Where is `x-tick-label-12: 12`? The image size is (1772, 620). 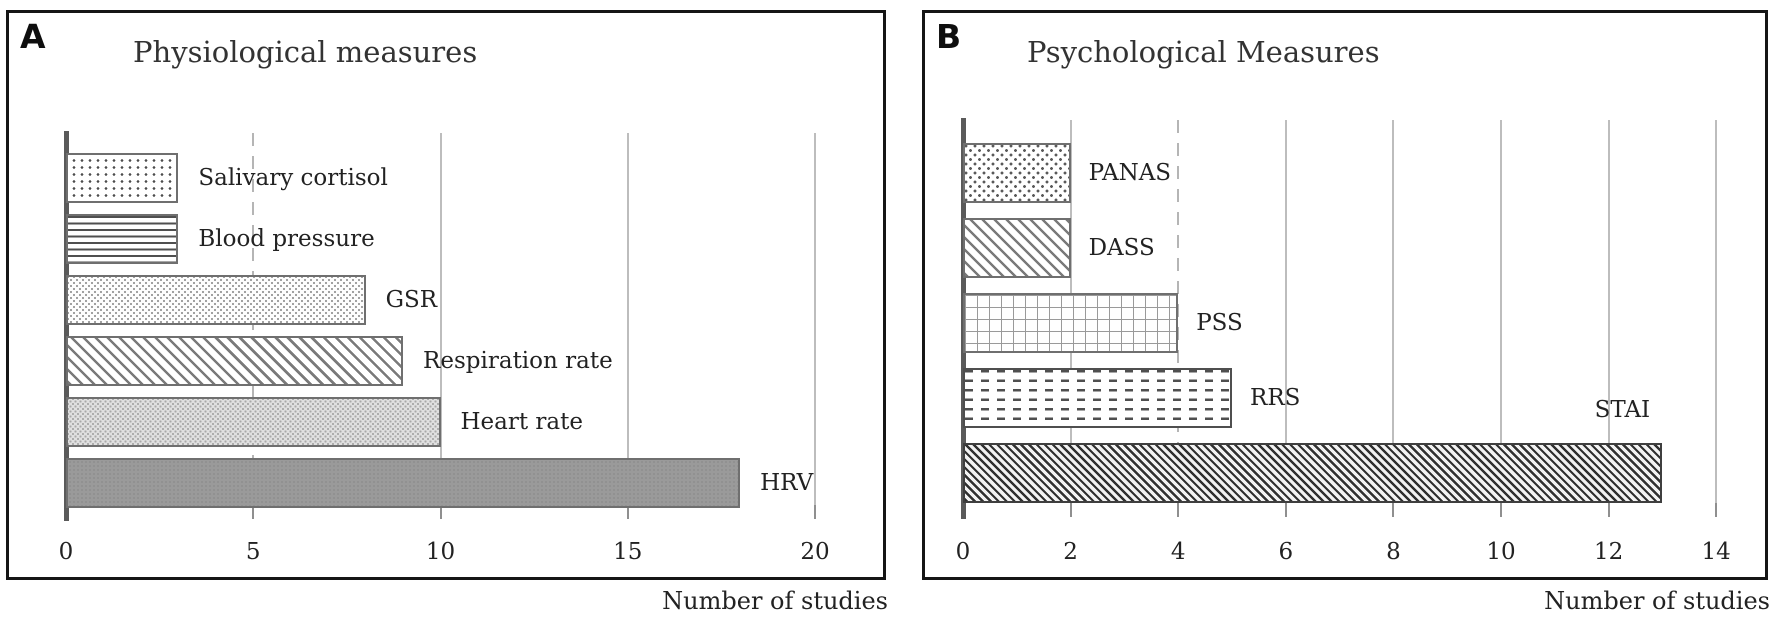 x-tick-label-12: 12 is located at coordinates (1608, 552).